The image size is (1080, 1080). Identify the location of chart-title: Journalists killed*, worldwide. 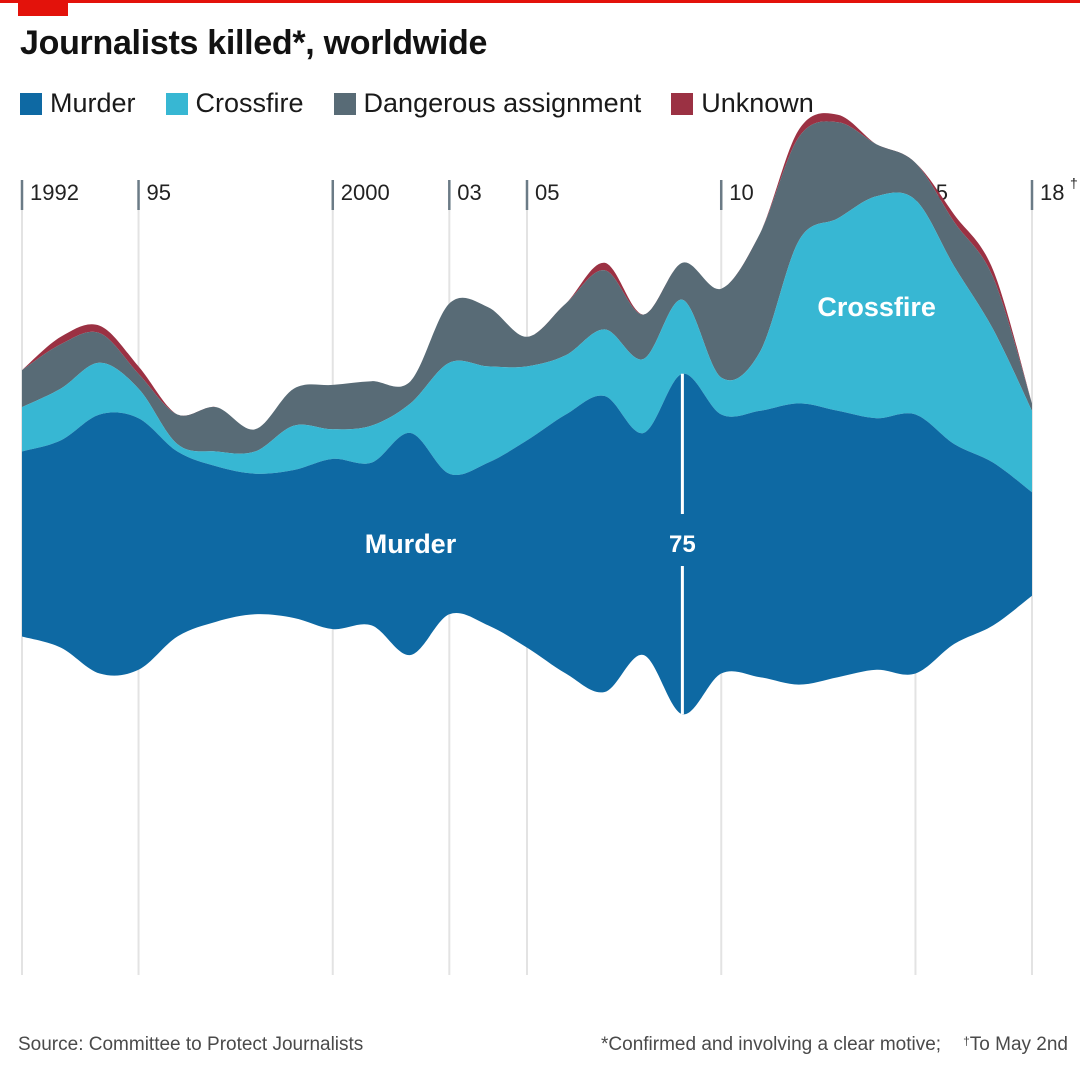
(254, 43).